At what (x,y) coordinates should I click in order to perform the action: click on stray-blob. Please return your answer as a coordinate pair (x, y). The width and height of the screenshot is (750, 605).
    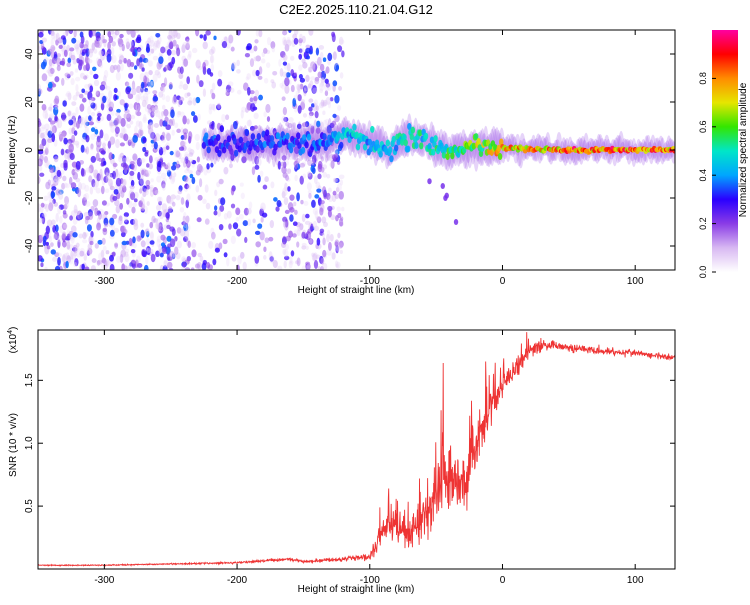
    Looking at the image, I should click on (456, 222).